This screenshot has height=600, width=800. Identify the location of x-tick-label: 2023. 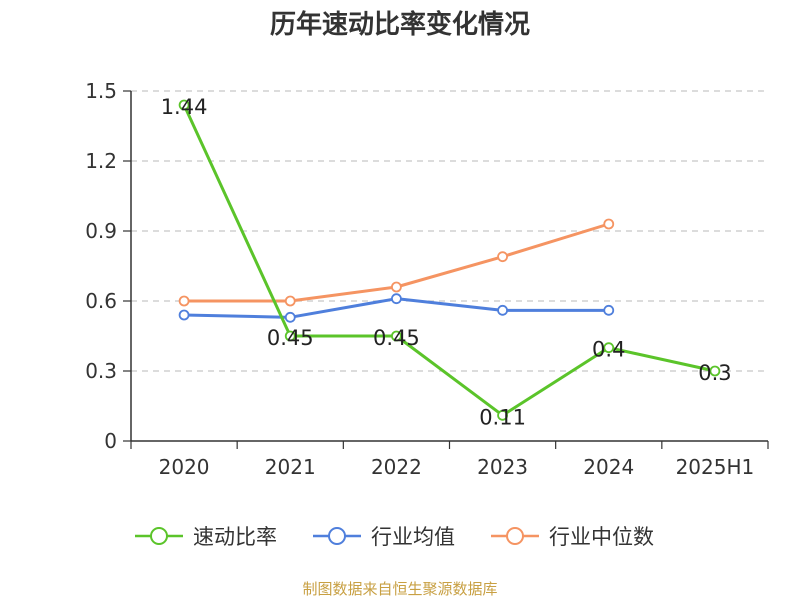
(502, 467).